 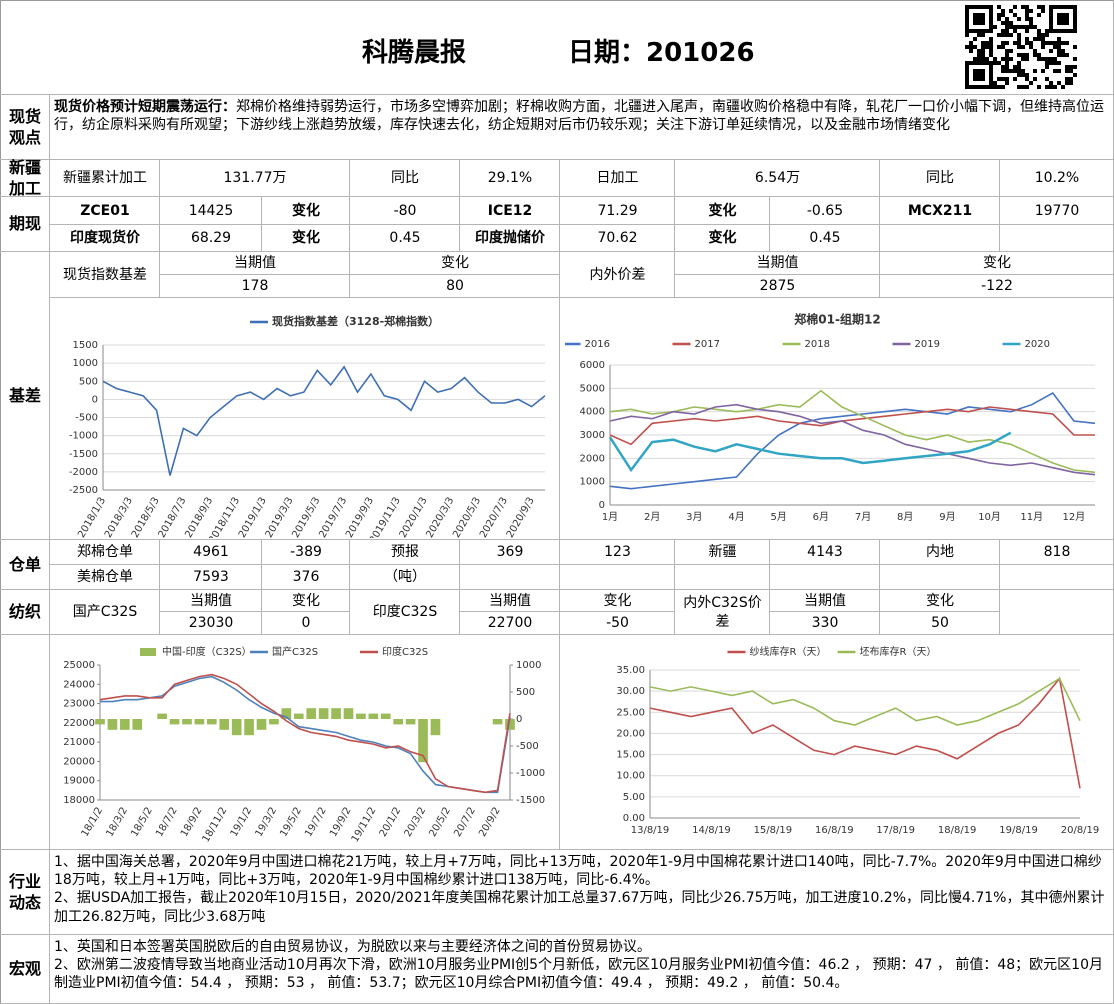 What do you see at coordinates (25, 742) in the screenshot?
I see `section-label` at bounding box center [25, 742].